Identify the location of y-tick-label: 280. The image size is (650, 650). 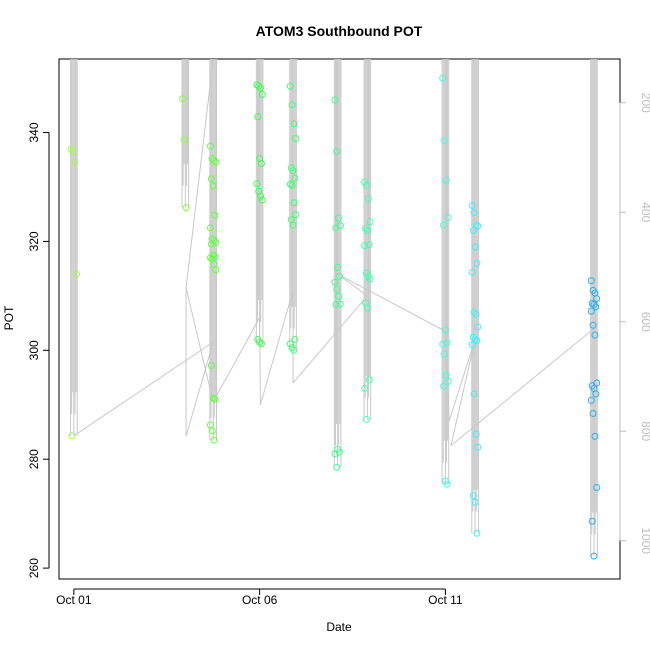
(34, 459).